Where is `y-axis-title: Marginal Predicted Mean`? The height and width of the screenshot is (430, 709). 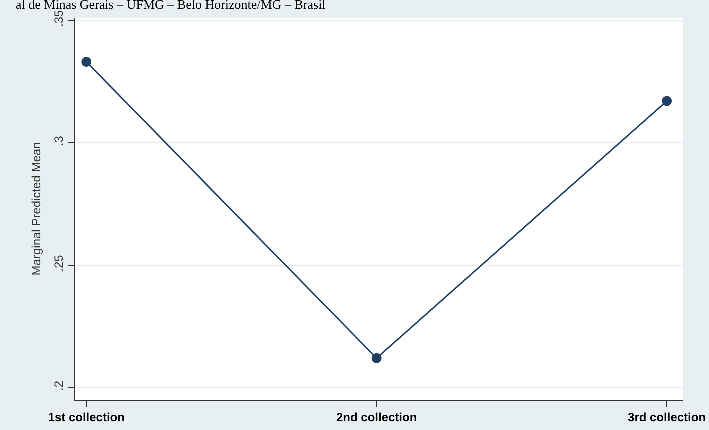 y-axis-title: Marginal Predicted Mean is located at coordinates (37, 209).